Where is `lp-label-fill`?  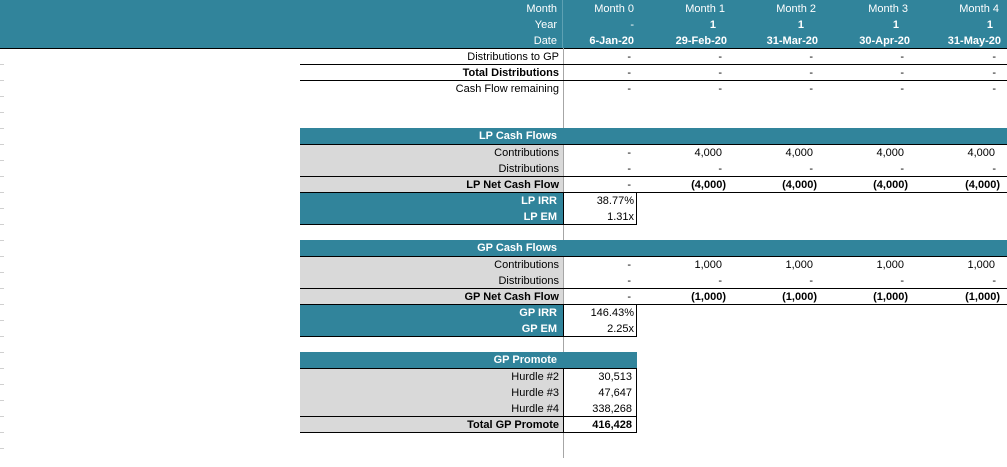
lp-label-fill is located at coordinates (431, 168).